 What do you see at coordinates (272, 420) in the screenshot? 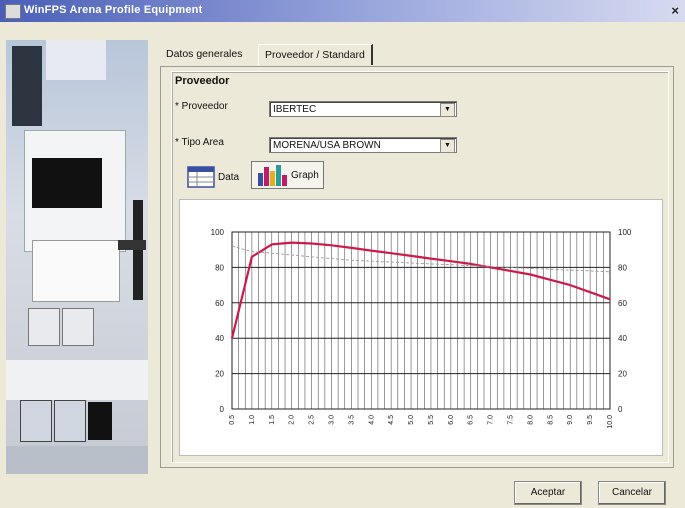
I see `x-tick-label: 1.5` at bounding box center [272, 420].